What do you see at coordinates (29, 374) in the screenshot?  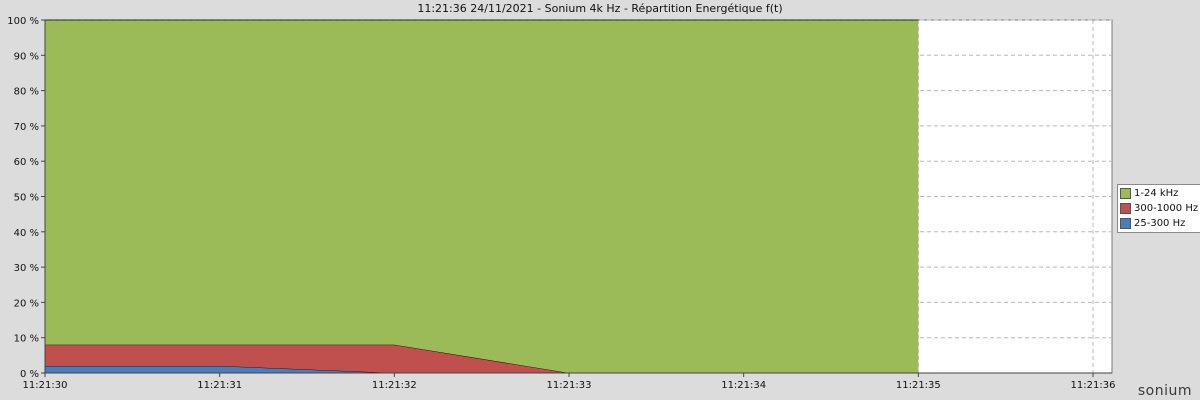 I see `y-tick-label: 0 %` at bounding box center [29, 374].